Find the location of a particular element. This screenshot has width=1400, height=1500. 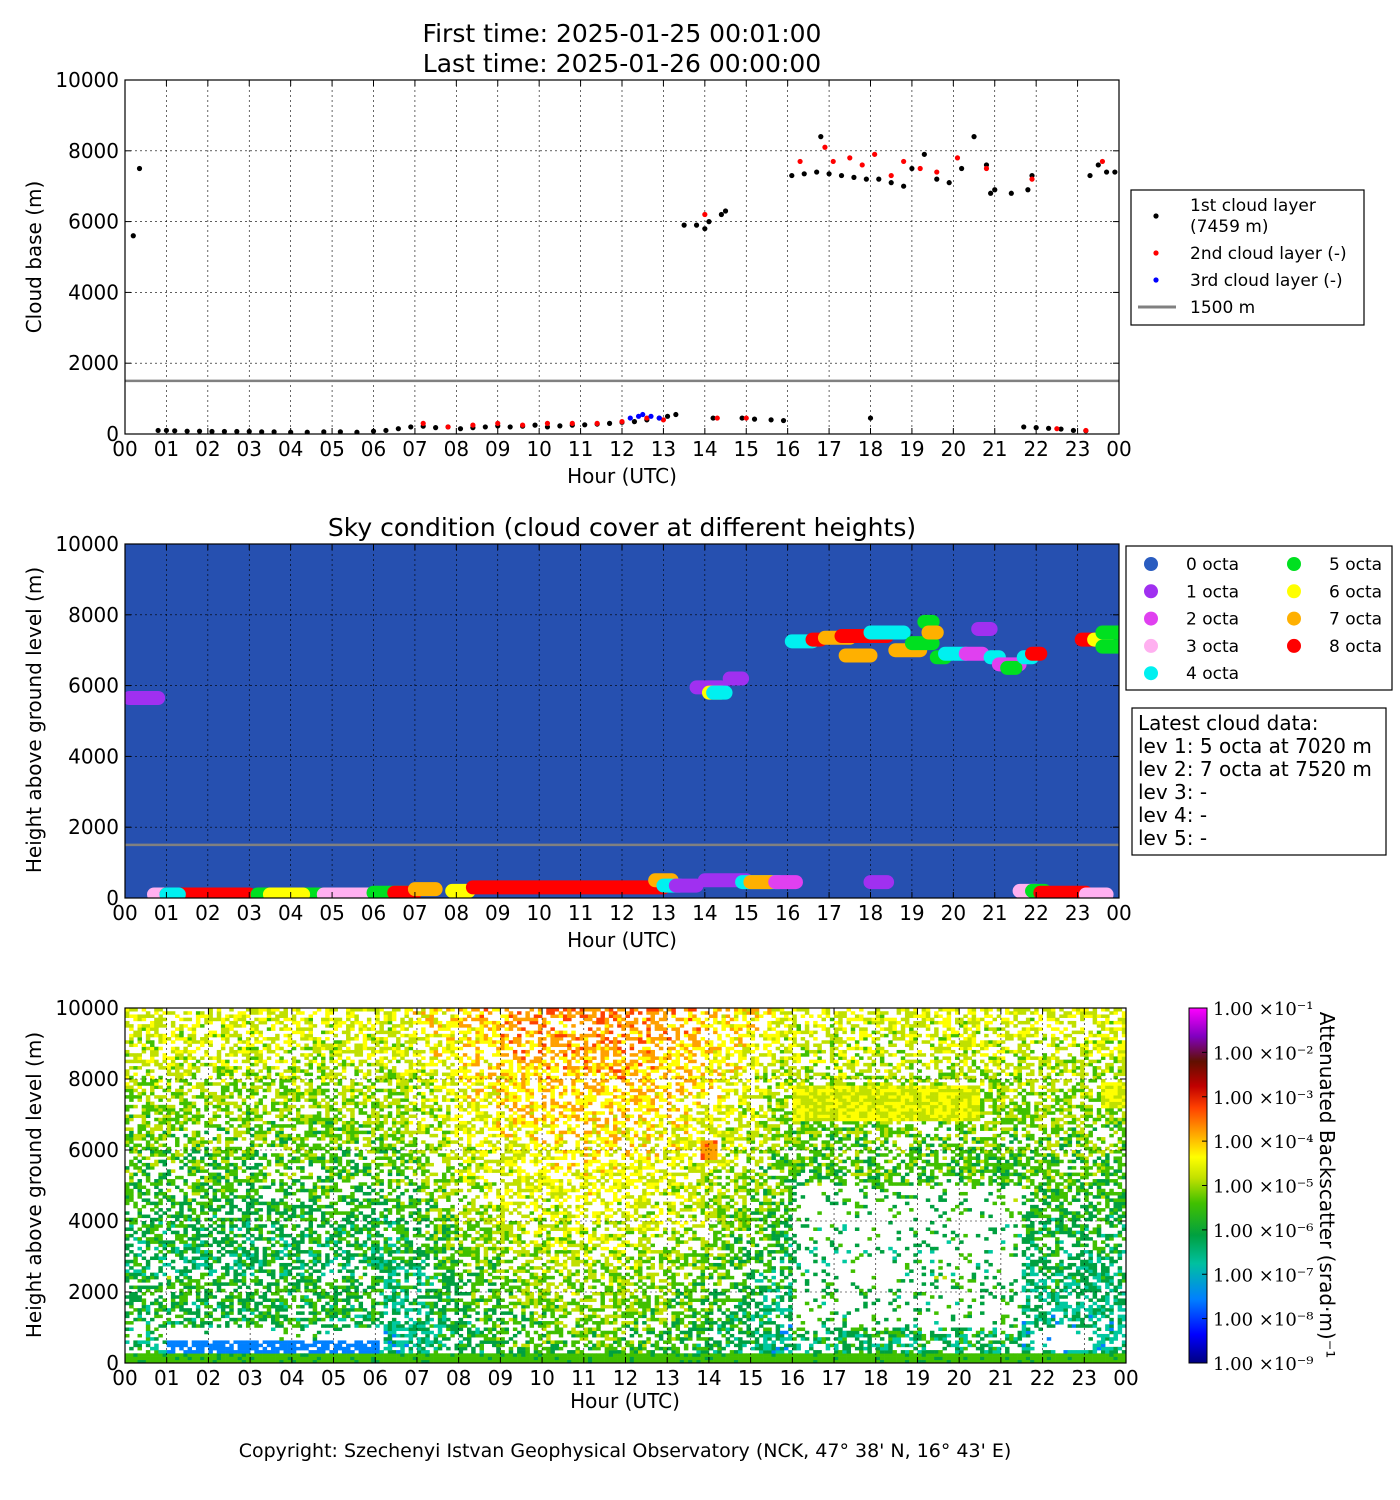

x-tick-label: 05 is located at coordinates (331, 913).